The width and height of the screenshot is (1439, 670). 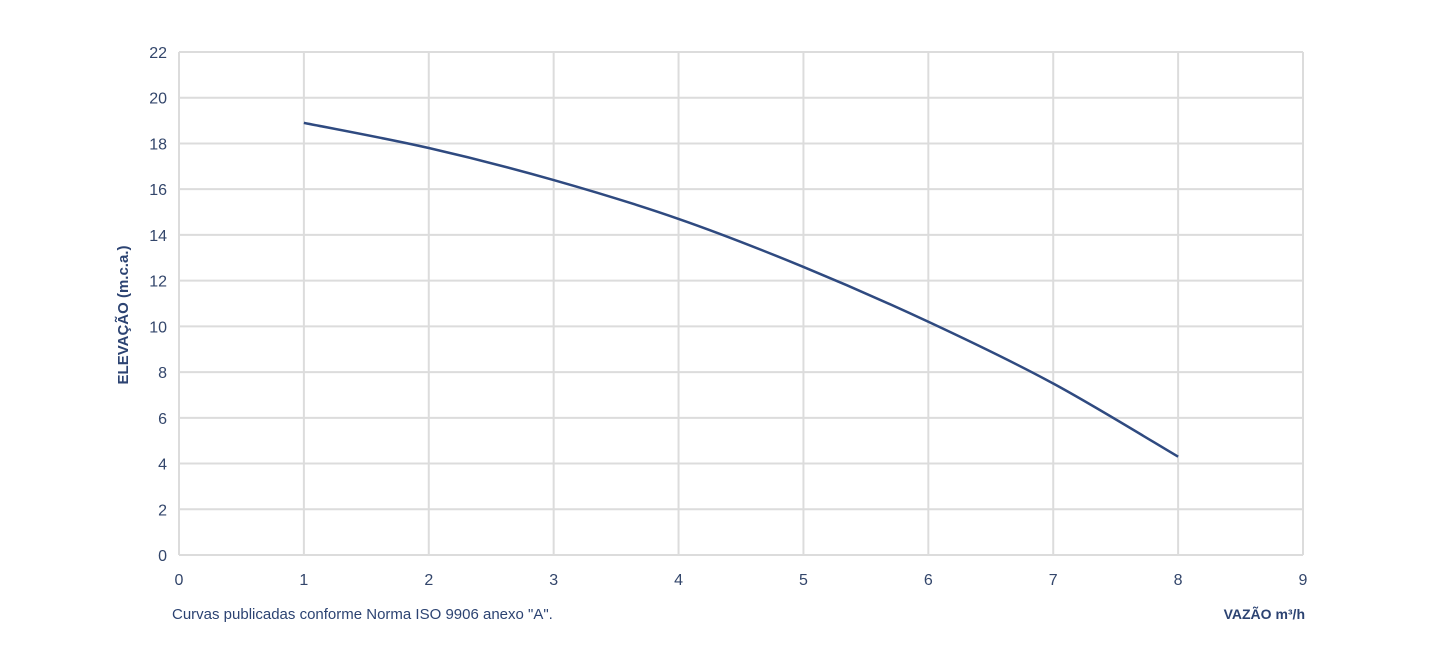 I want to click on x-tick-label: 7, so click(x=1053, y=580).